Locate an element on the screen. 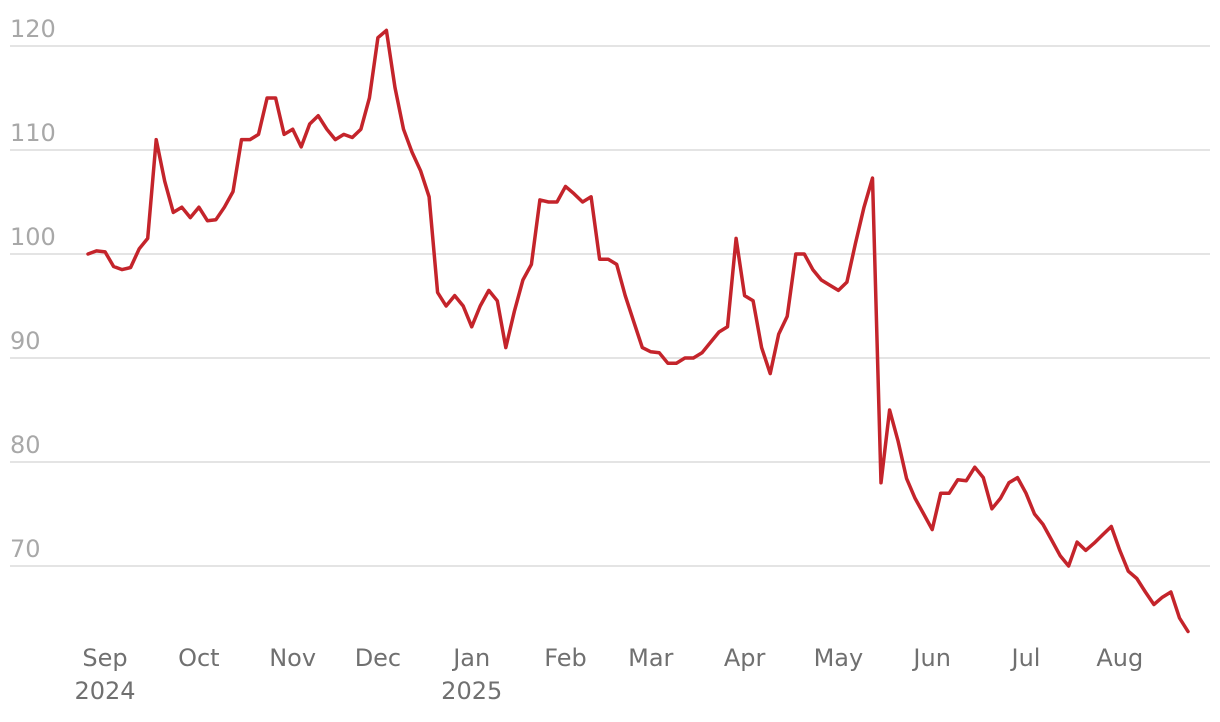  x-tick-label: Aug is located at coordinates (1120, 658).